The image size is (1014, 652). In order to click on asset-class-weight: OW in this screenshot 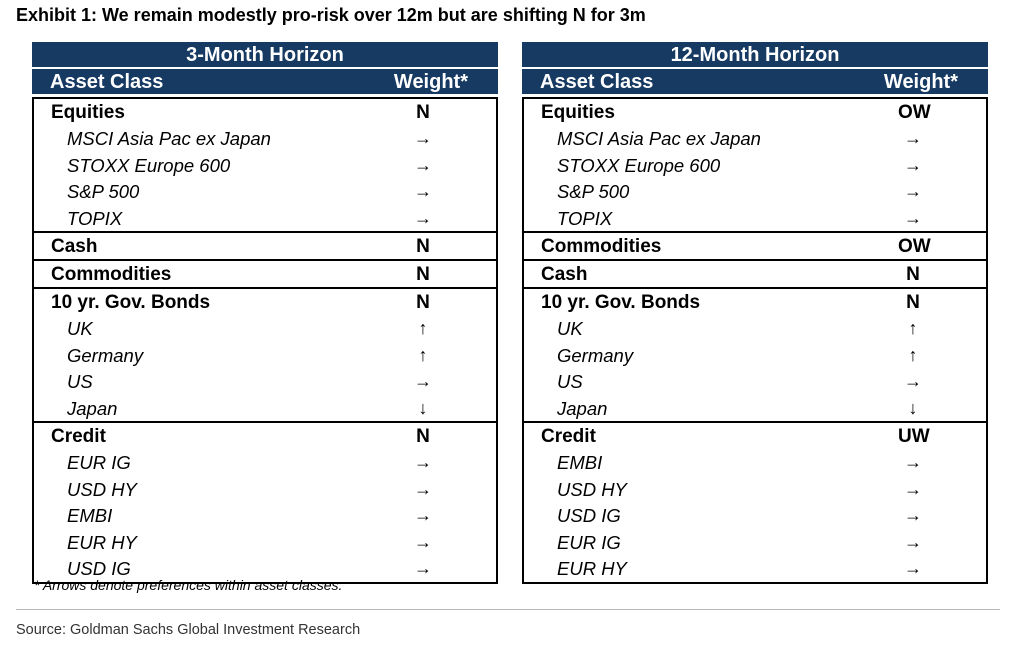, I will do `click(914, 112)`.